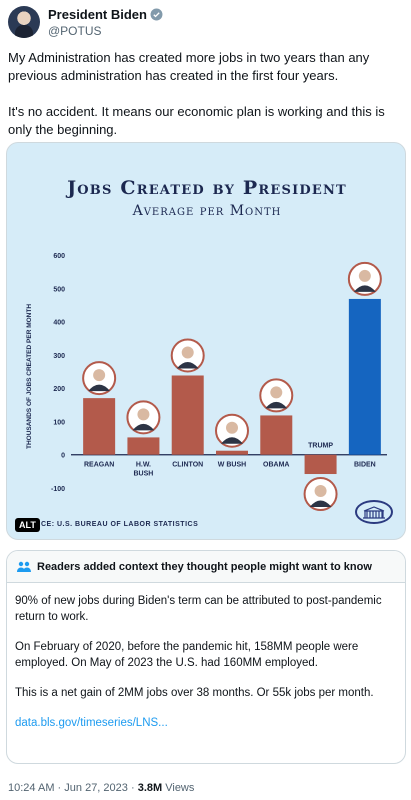 The width and height of the screenshot is (411, 800). I want to click on alt-text-button: ALT, so click(27, 525).